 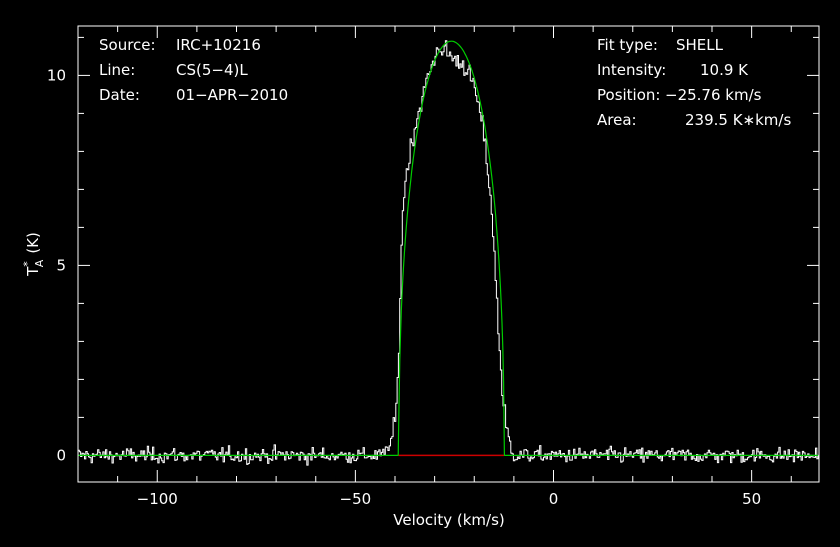 I want to click on source-key: Source:, so click(x=127, y=45).